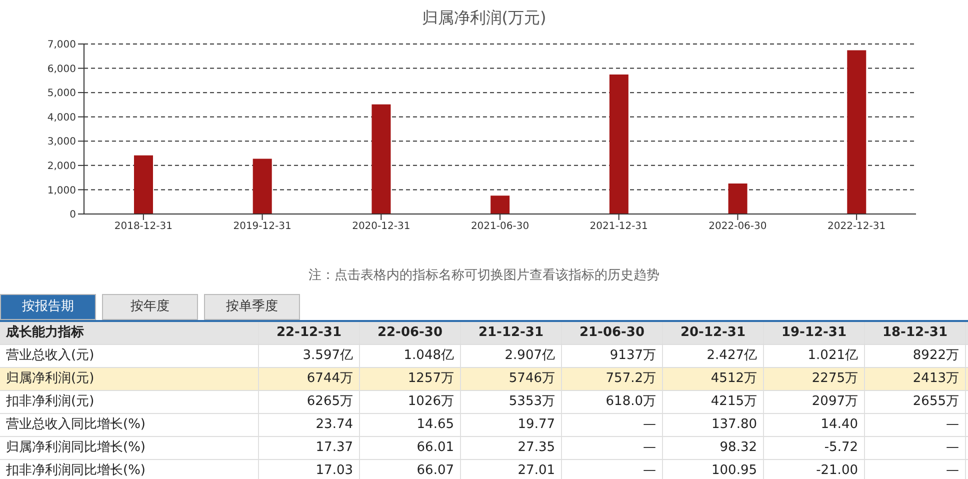 The height and width of the screenshot is (479, 968). I want to click on text: 6265万, so click(309, 402).